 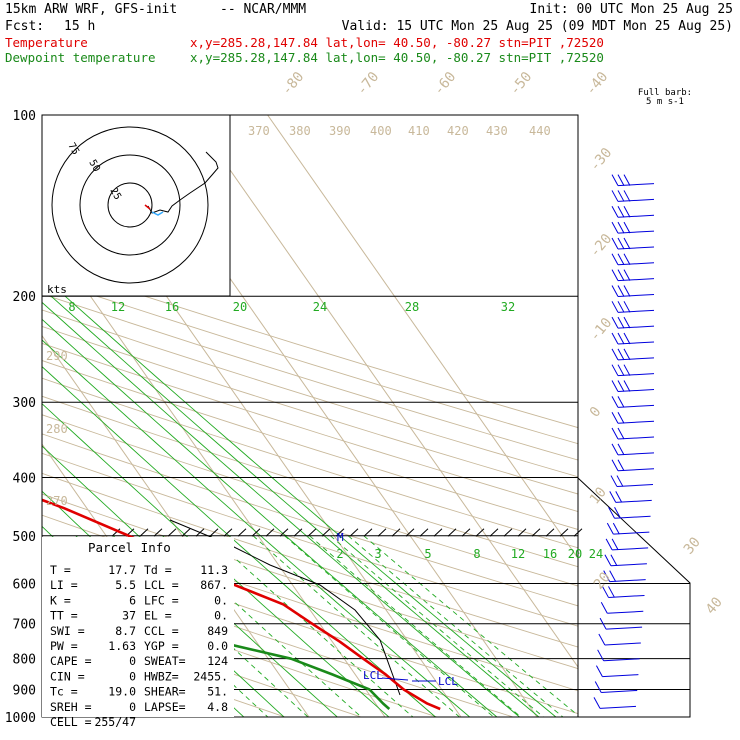 What do you see at coordinates (20, 718) in the screenshot?
I see `pressure-label: 1000` at bounding box center [20, 718].